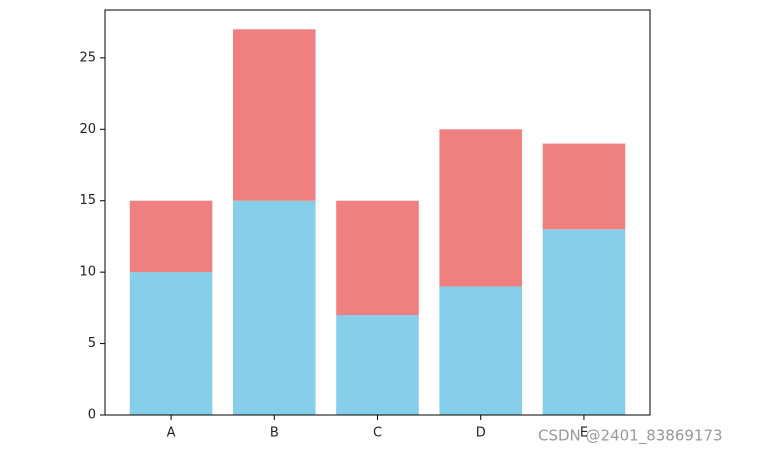 This screenshot has height=454, width=767. Describe the element at coordinates (274, 433) in the screenshot. I see `x-tick-label: B` at that location.